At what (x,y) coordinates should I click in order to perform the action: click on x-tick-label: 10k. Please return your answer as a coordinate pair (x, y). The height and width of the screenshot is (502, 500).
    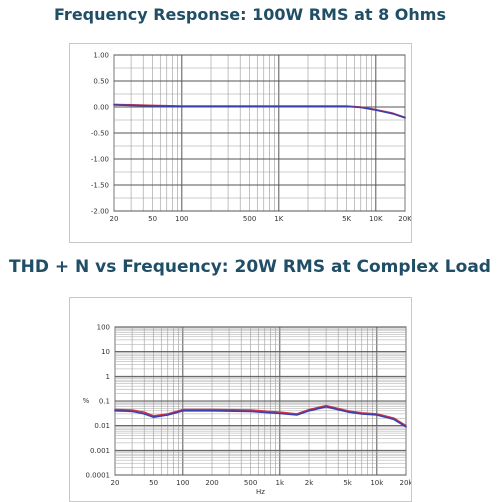
    Looking at the image, I should click on (377, 483).